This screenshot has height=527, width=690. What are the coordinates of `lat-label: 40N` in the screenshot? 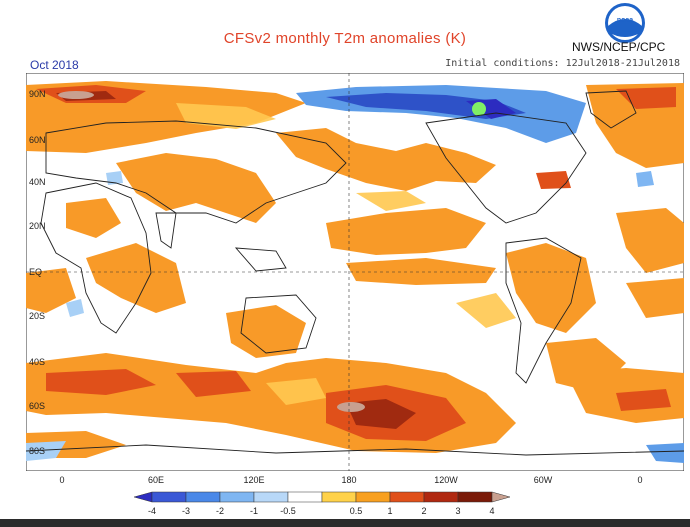 It's located at (37, 182).